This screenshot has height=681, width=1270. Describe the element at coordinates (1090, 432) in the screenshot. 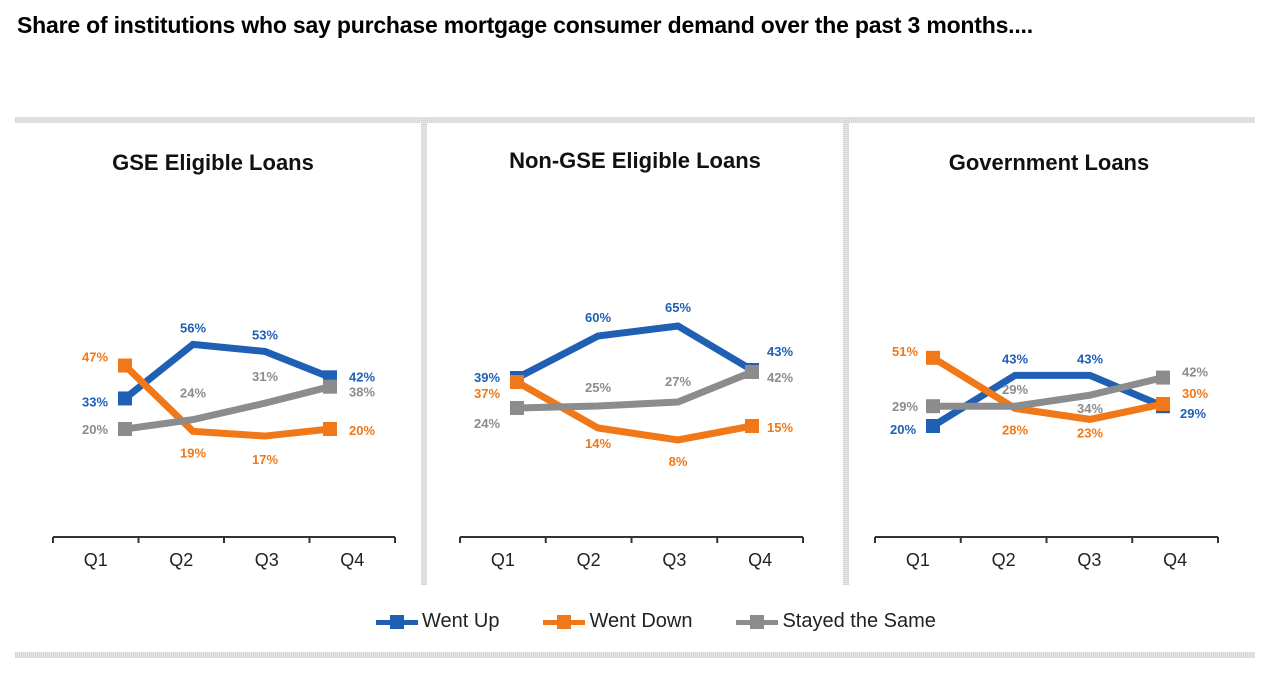

I see `data-label-went-down: 23%` at that location.